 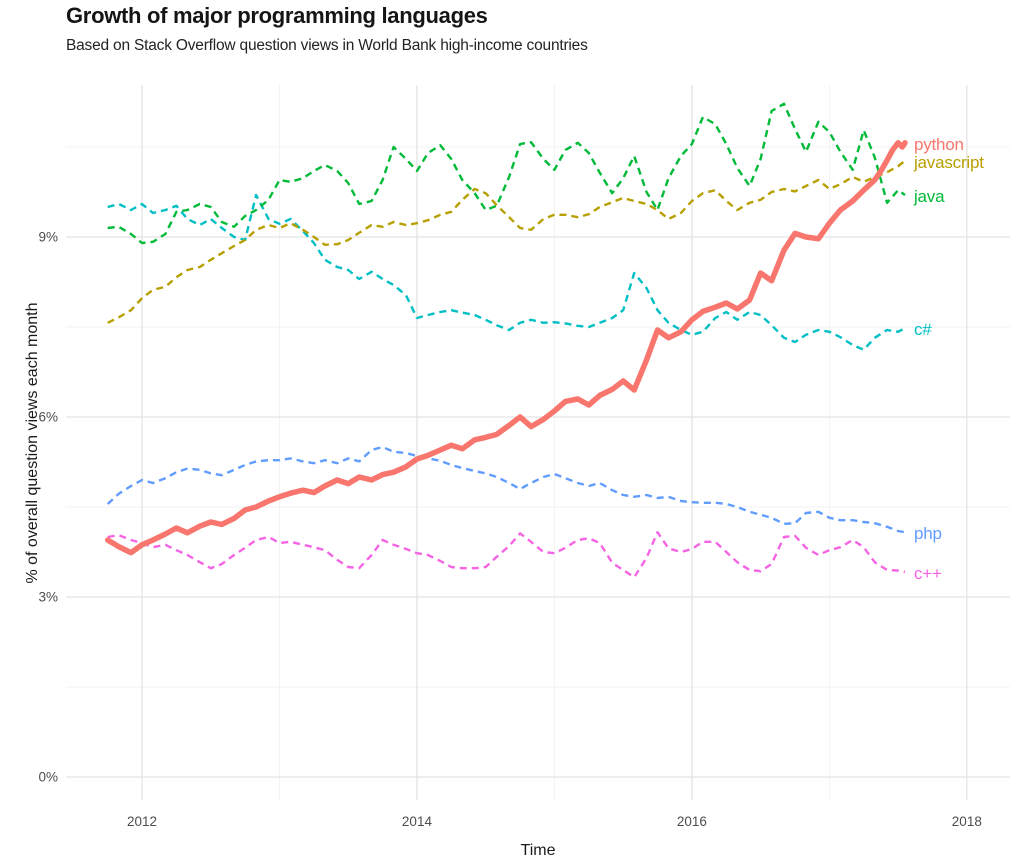 What do you see at coordinates (927, 534) in the screenshot?
I see `series-label-php: php` at bounding box center [927, 534].